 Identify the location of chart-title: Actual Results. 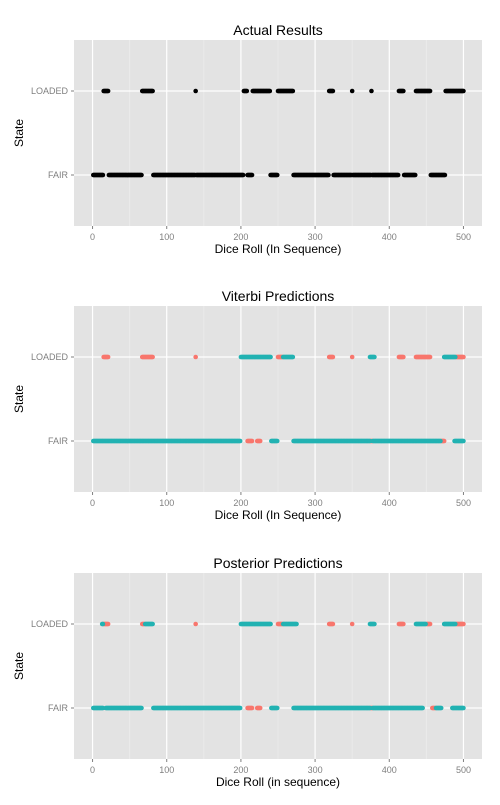
(277, 30).